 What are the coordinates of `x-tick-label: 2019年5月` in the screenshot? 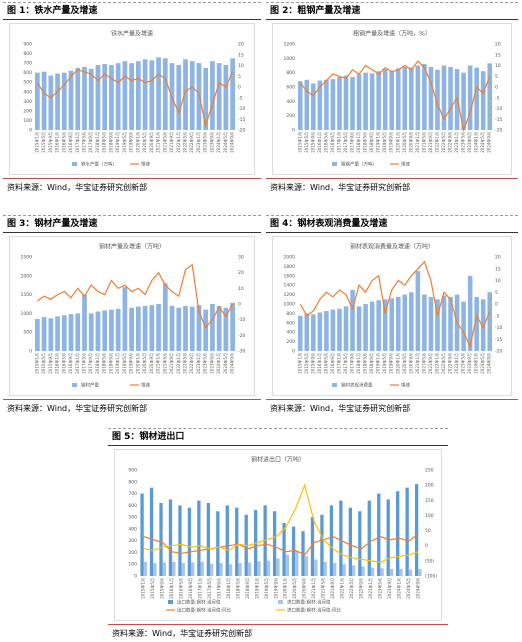 It's located at (266, 588).